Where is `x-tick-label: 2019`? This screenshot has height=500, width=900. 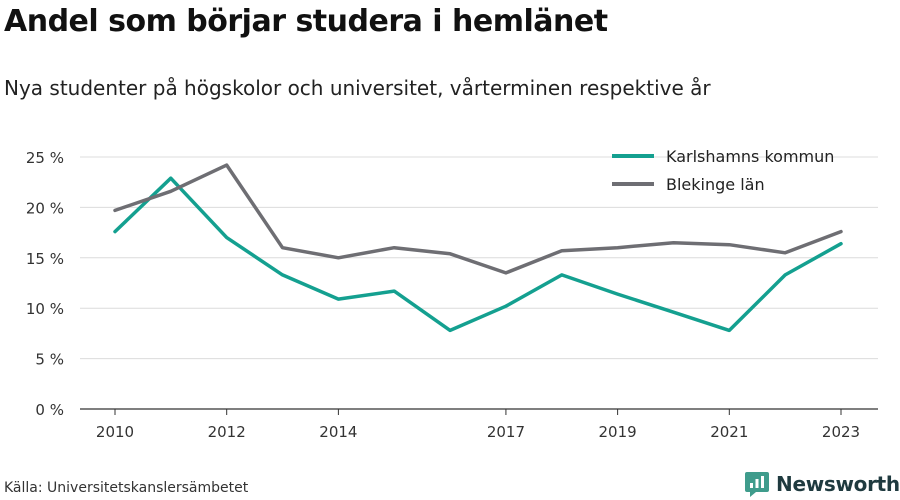
x-tick-label: 2019 is located at coordinates (618, 432).